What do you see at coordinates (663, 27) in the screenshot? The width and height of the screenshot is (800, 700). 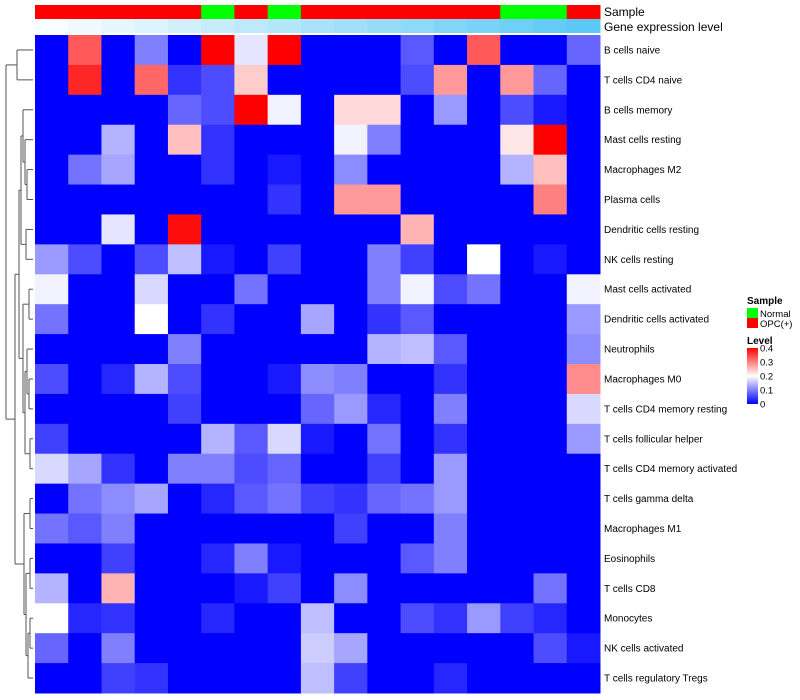 I see `gene-expression-annotation-label: Gene expression level` at bounding box center [663, 27].